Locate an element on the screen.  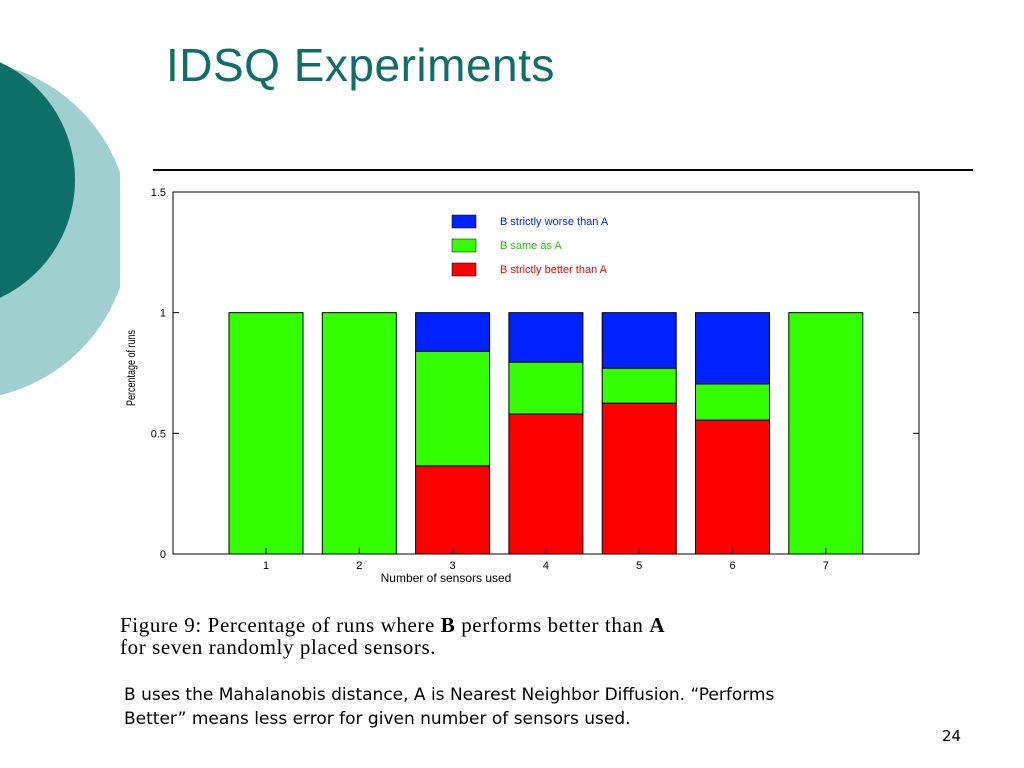
slide-title: IDSQ Experiments is located at coordinates (360, 65).